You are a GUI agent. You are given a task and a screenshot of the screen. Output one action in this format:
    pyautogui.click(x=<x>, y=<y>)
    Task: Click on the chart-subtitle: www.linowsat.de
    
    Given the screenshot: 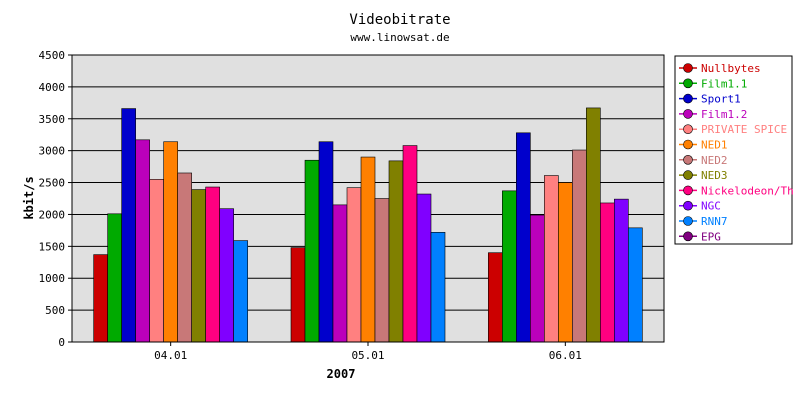 What is the action you would take?
    pyautogui.click(x=399, y=37)
    